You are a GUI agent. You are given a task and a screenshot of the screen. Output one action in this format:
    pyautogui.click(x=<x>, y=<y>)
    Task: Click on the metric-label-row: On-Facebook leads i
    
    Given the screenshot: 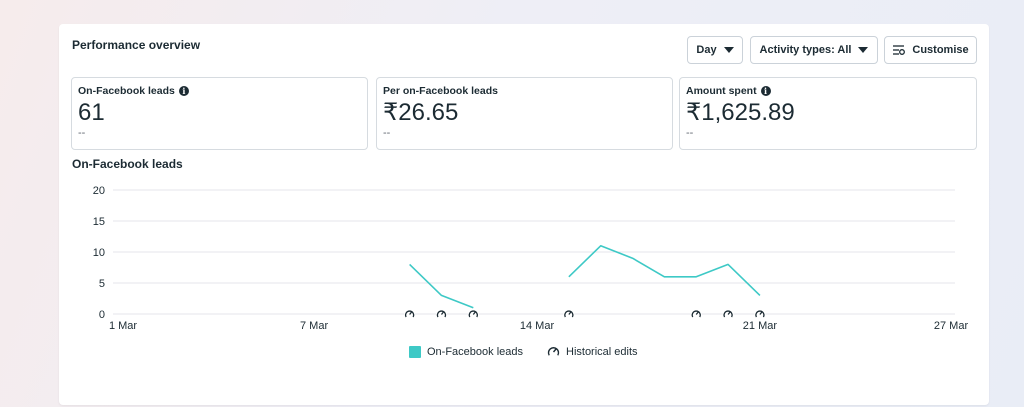 What is the action you would take?
    pyautogui.click(x=219, y=91)
    